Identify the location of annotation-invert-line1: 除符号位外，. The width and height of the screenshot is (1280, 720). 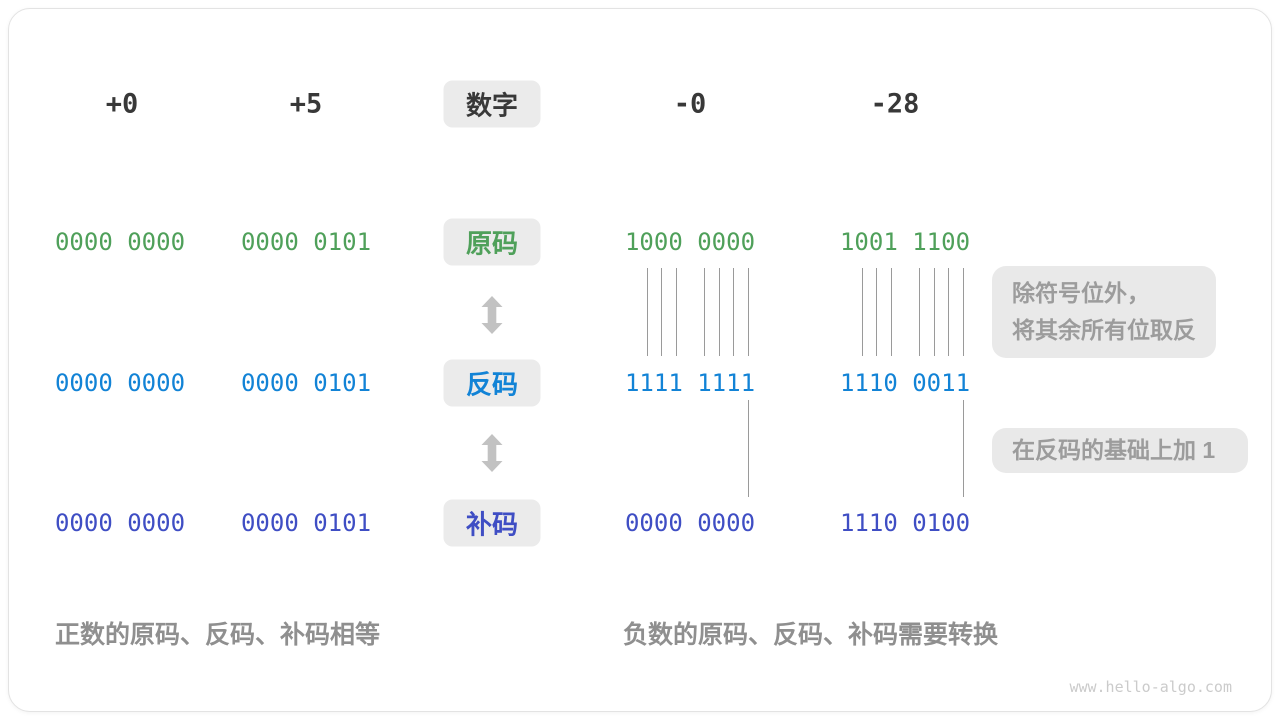
(1081, 293).